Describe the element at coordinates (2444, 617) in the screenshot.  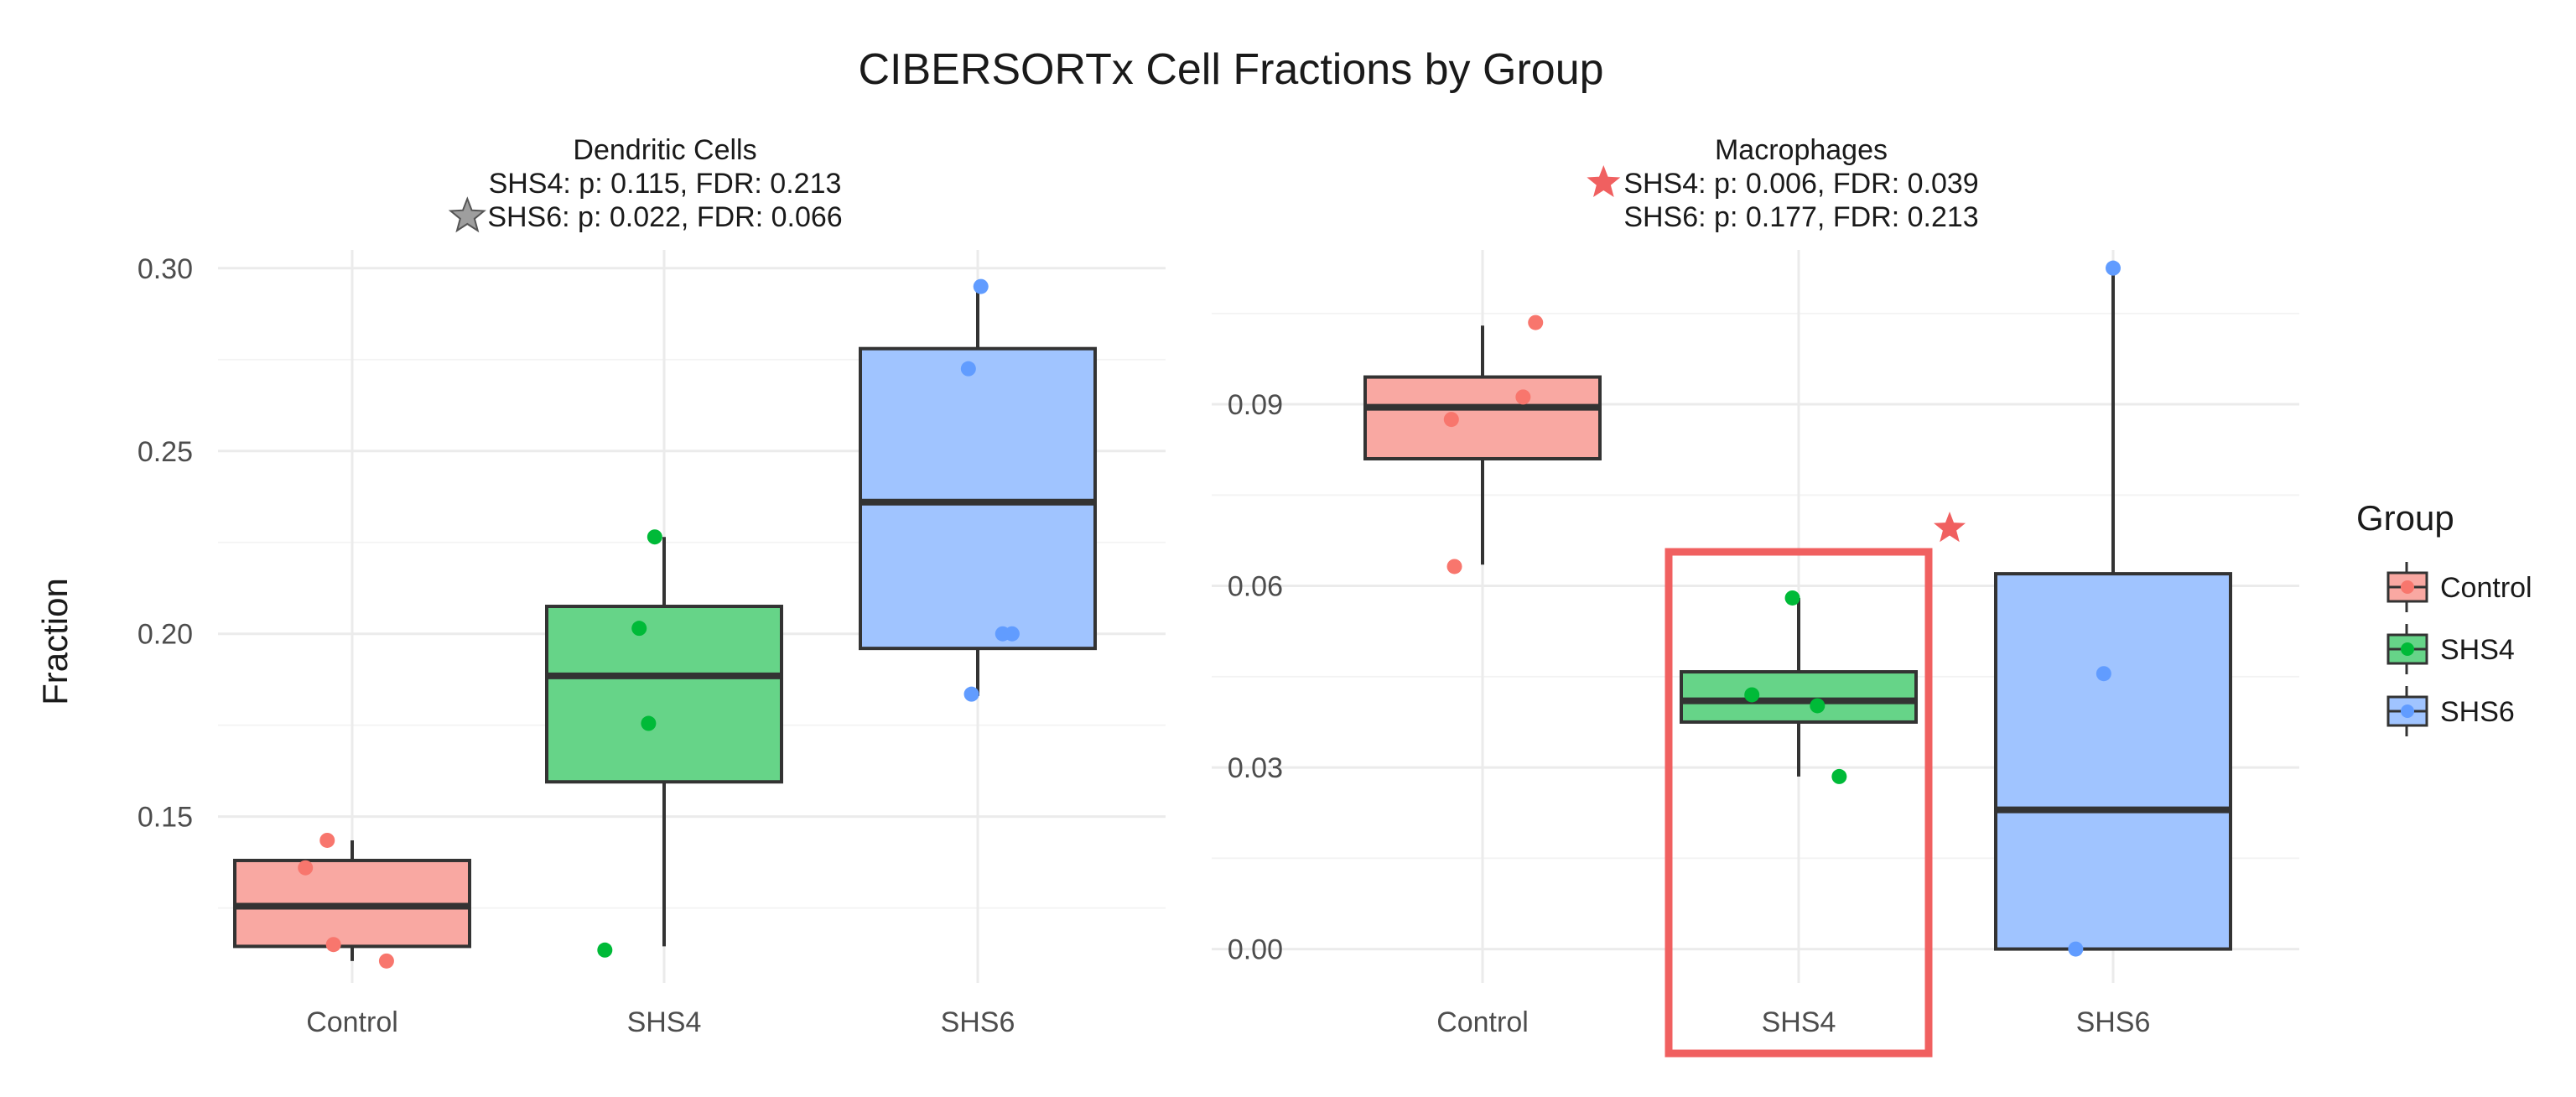
I see `legend: Group Control SHS4 SHS6` at that location.